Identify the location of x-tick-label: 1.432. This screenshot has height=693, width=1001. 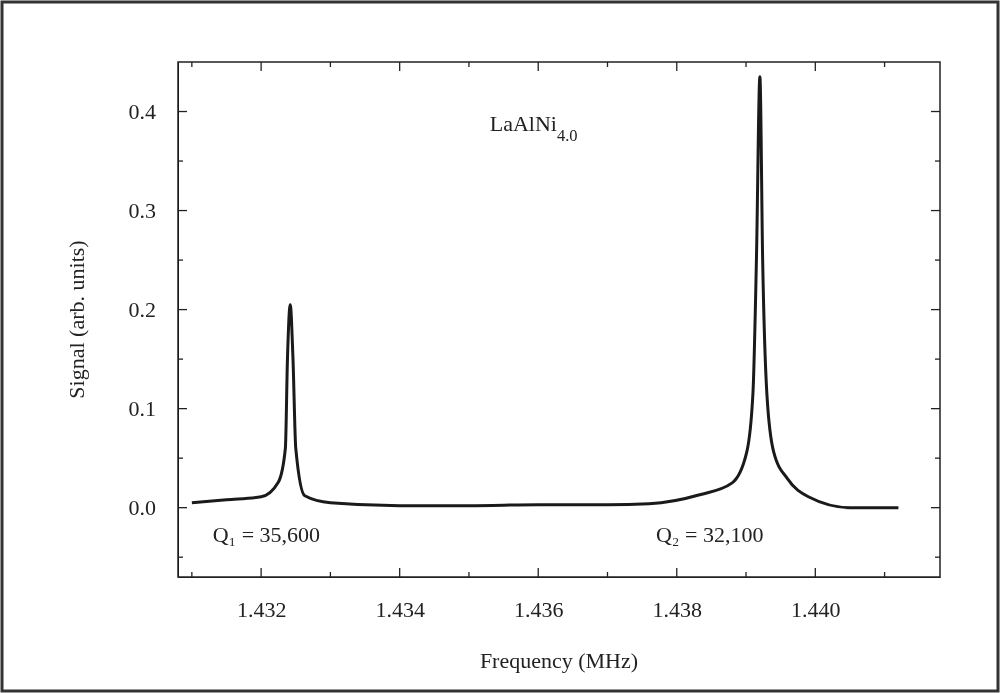
(261, 609).